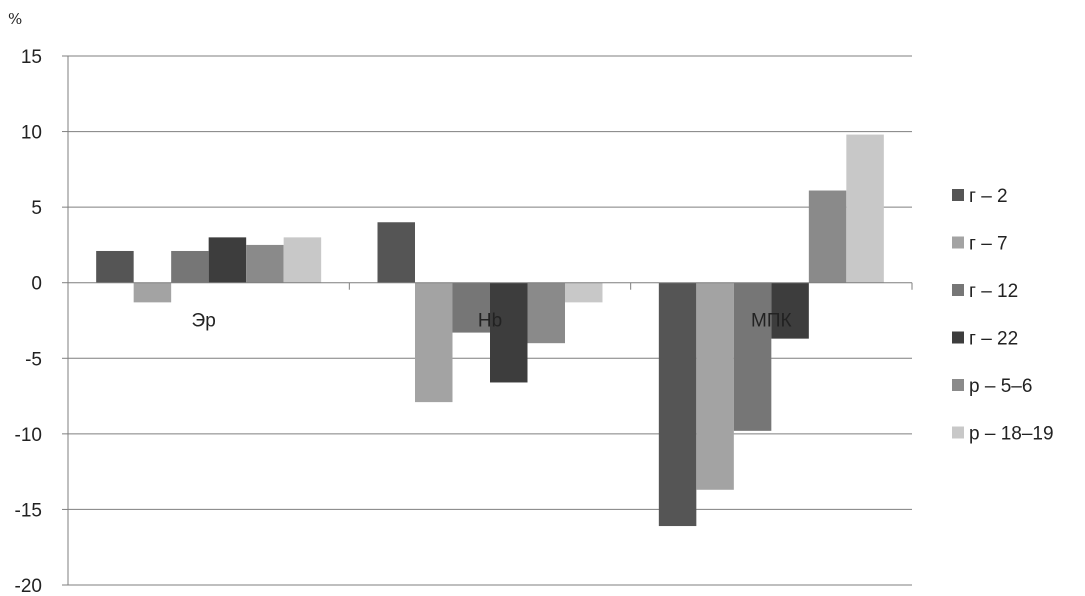 The height and width of the screenshot is (596, 1085). I want to click on legend-item: р – 5–6, so click(992, 386).